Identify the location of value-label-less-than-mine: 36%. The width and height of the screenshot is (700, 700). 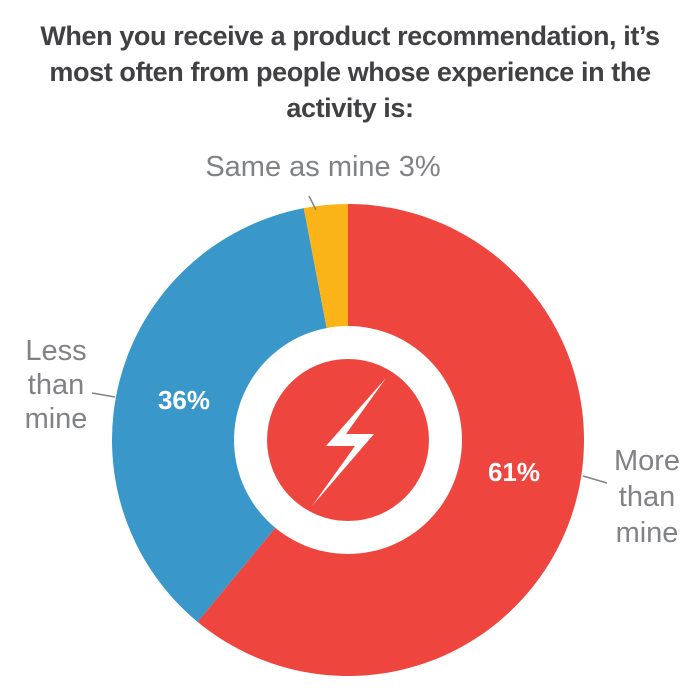
(184, 400).